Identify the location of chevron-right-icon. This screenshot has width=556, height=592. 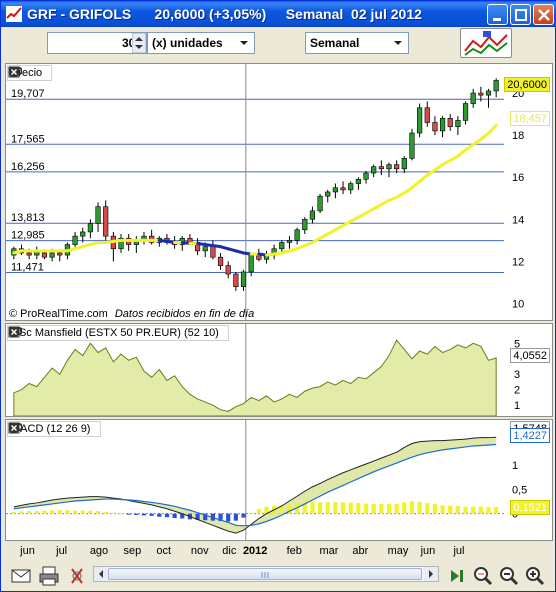
(431, 574).